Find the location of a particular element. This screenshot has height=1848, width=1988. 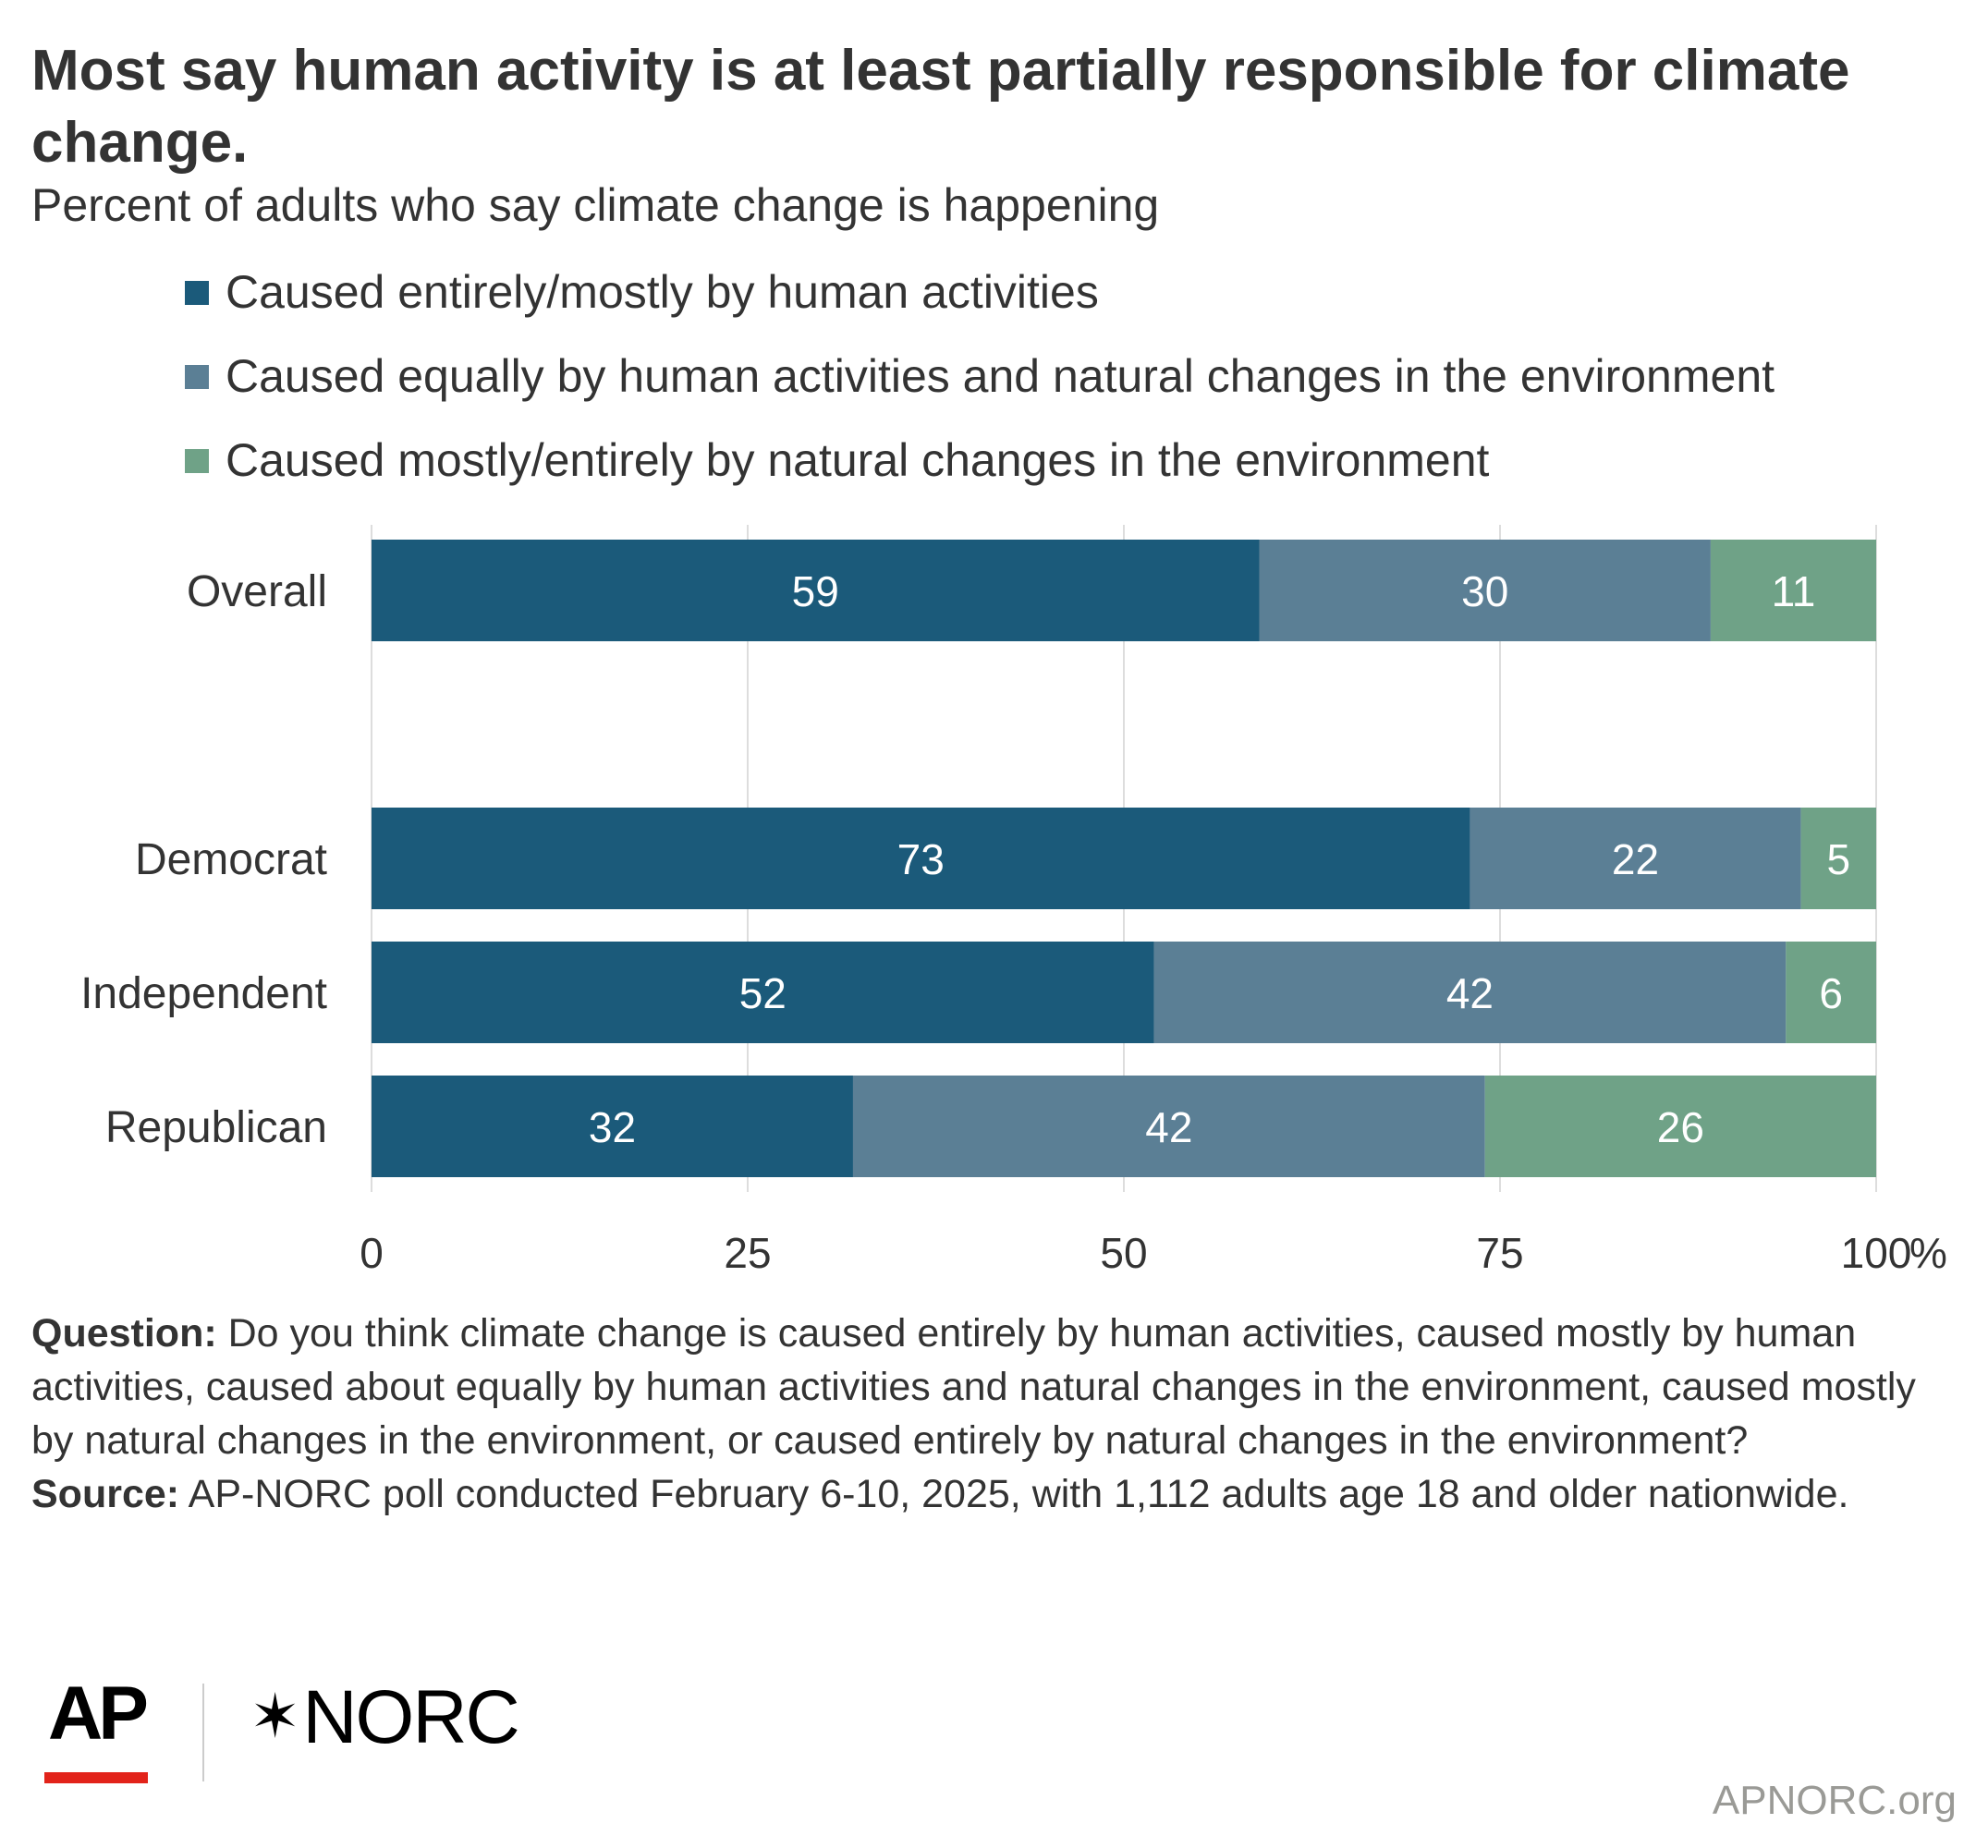

x-tick-label: 25 is located at coordinates (747, 1253).